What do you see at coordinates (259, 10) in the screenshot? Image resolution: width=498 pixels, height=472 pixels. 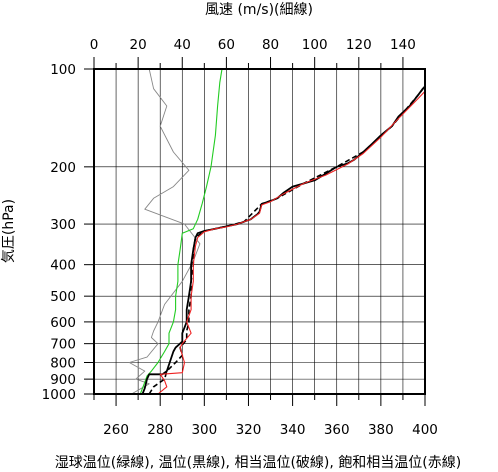 I see `top-axis-title: 風速 (m/s)(細線)` at bounding box center [259, 10].